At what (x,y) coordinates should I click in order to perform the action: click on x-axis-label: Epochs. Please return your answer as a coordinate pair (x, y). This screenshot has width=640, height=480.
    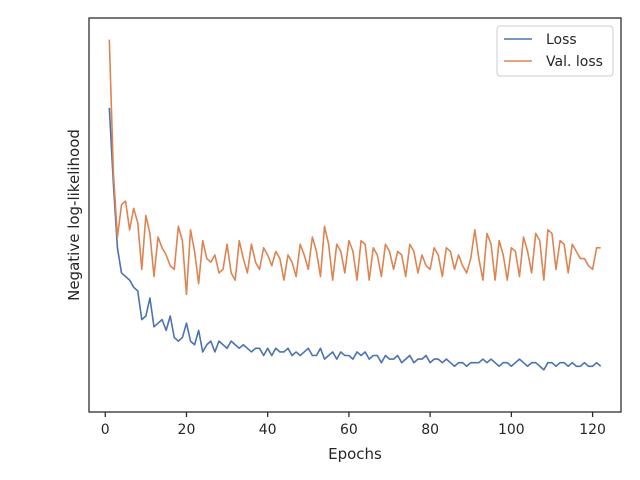
    Looking at the image, I should click on (355, 454).